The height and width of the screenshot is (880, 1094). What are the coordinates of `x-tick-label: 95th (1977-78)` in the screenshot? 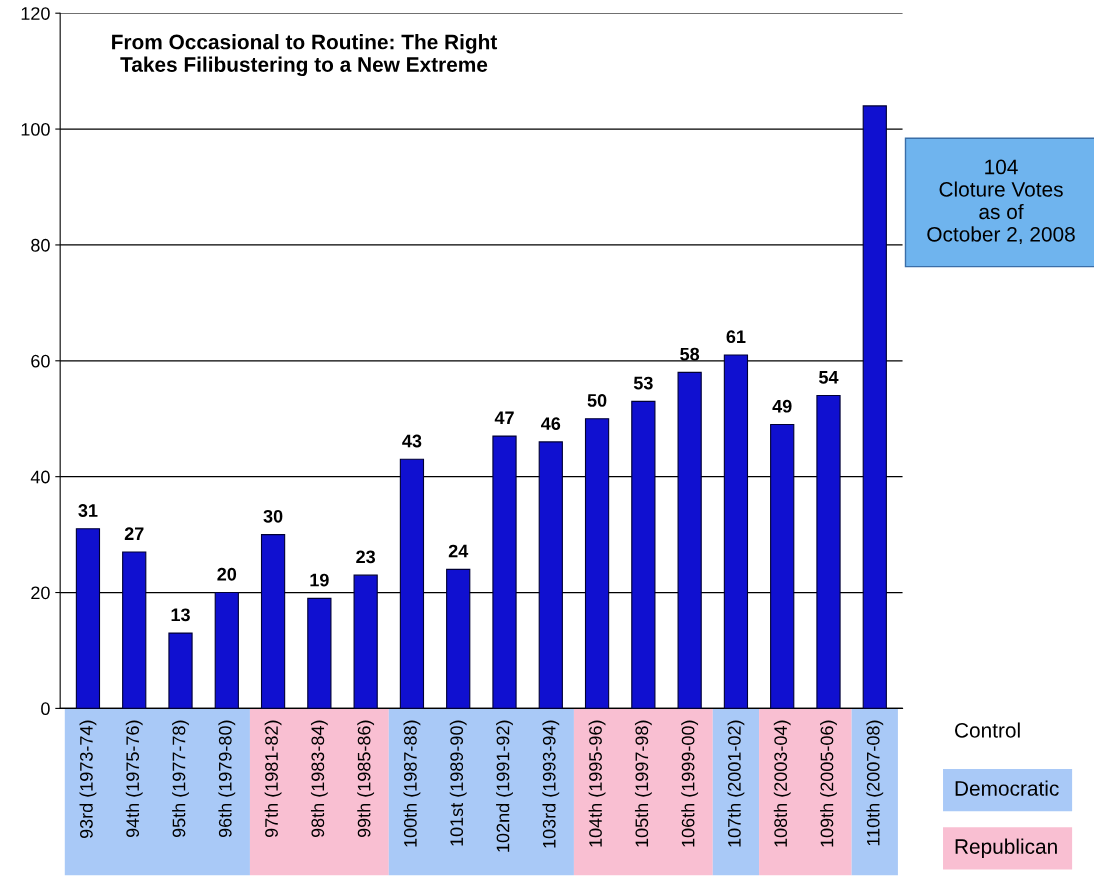 It's located at (180, 779).